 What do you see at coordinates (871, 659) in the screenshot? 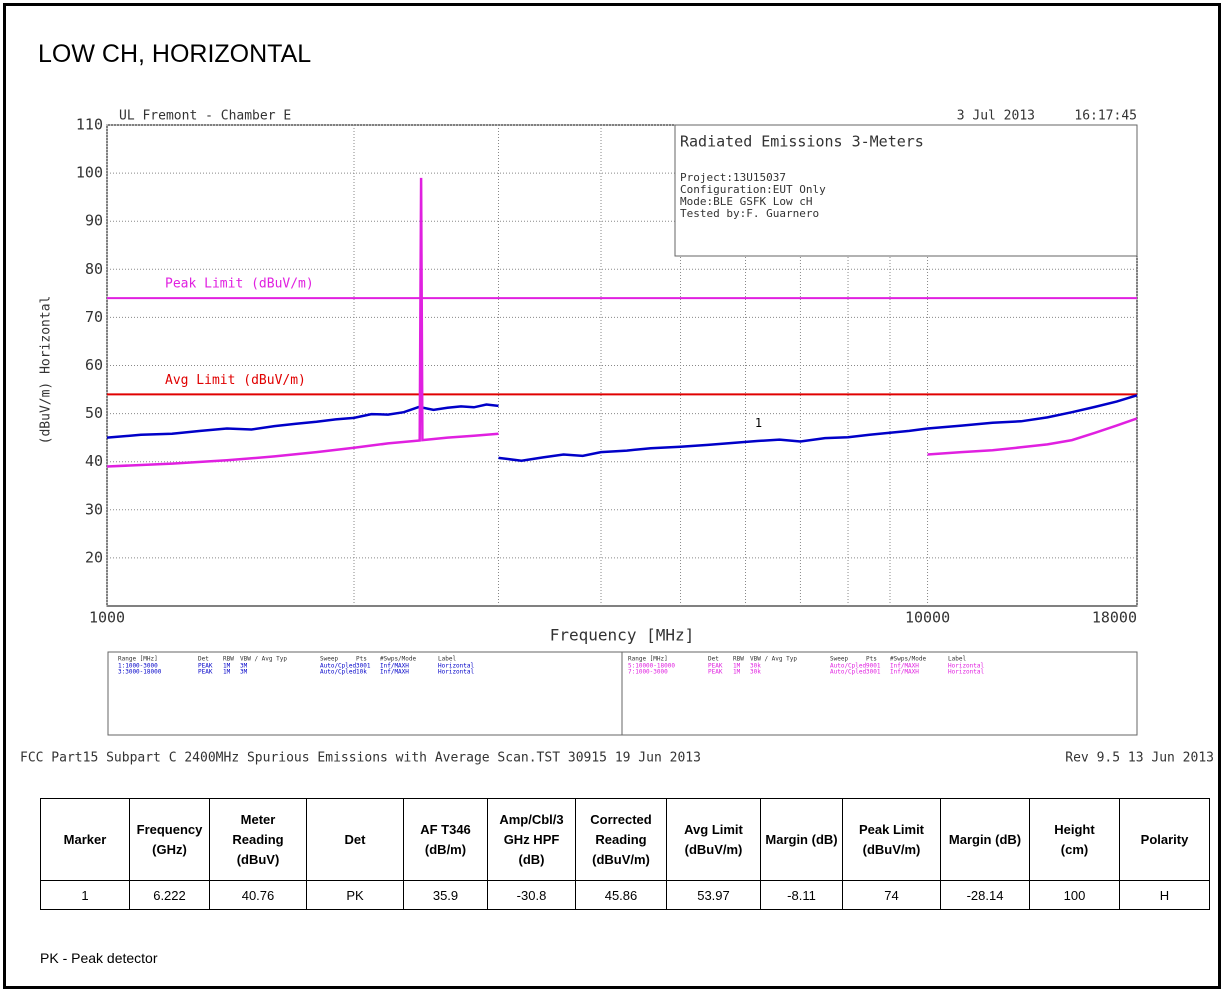
I see `sweep-header: Pts` at bounding box center [871, 659].